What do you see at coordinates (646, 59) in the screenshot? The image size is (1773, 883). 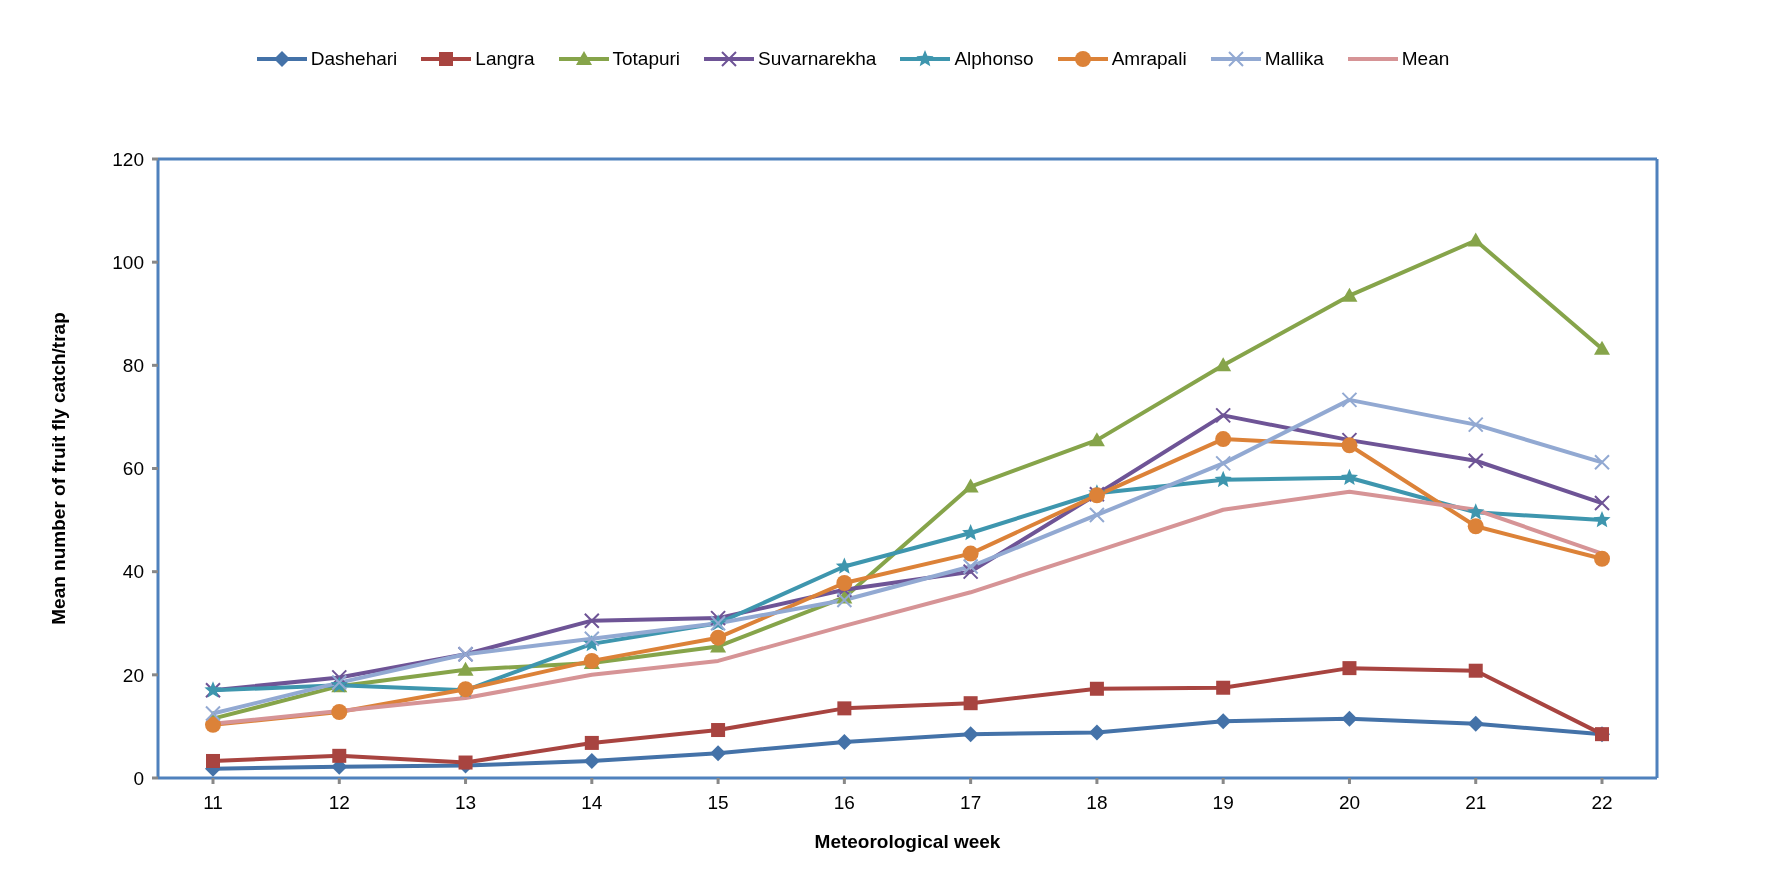 I see `legend-label: Totapuri` at bounding box center [646, 59].